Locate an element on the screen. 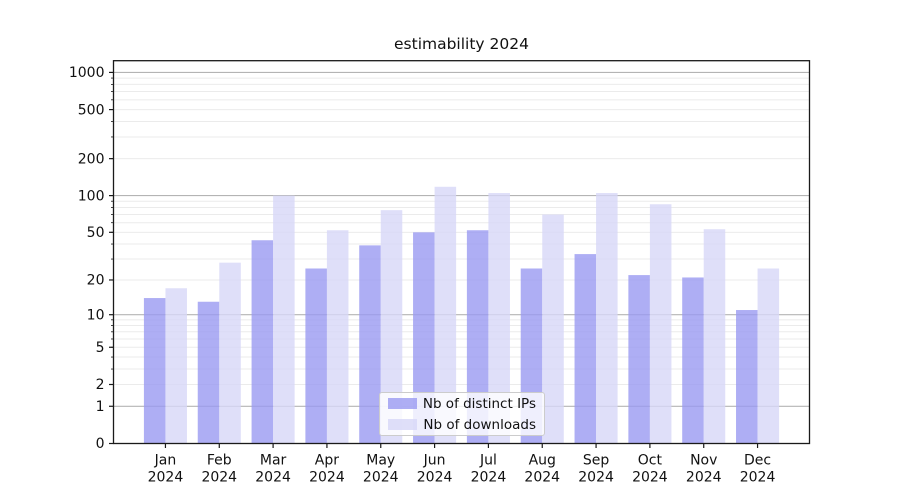 The height and width of the screenshot is (500, 900). x-tick-label-jun: Jun 2024 is located at coordinates (435, 469).